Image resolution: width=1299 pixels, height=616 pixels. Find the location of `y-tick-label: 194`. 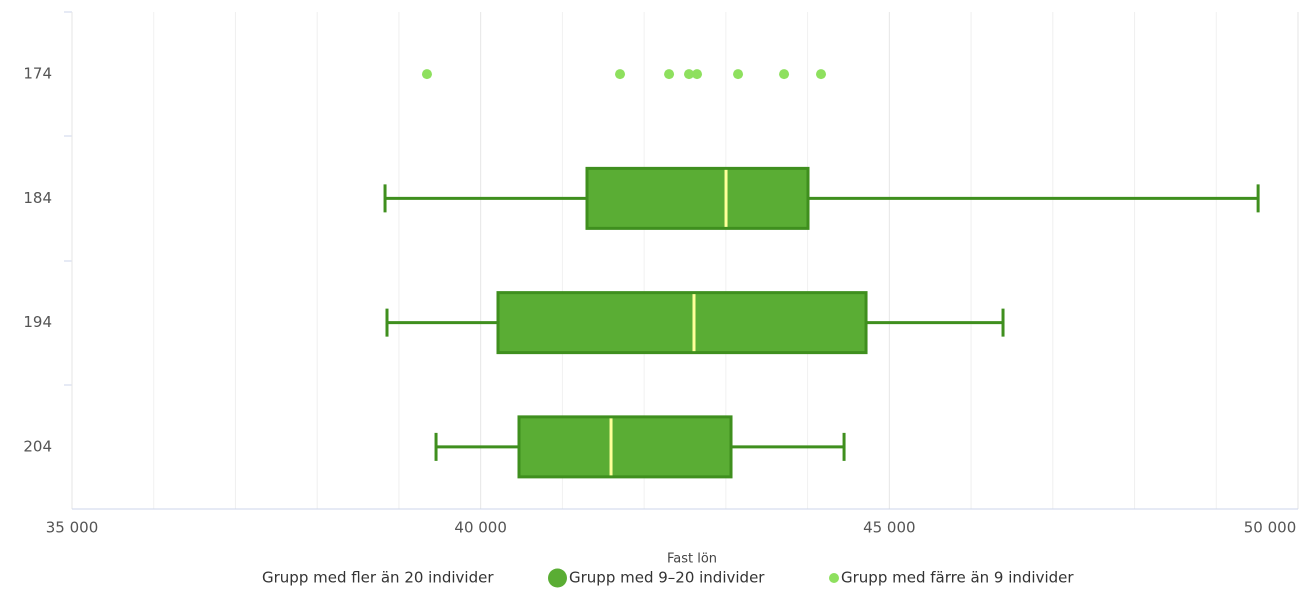

y-tick-label: 194 is located at coordinates (37, 322).